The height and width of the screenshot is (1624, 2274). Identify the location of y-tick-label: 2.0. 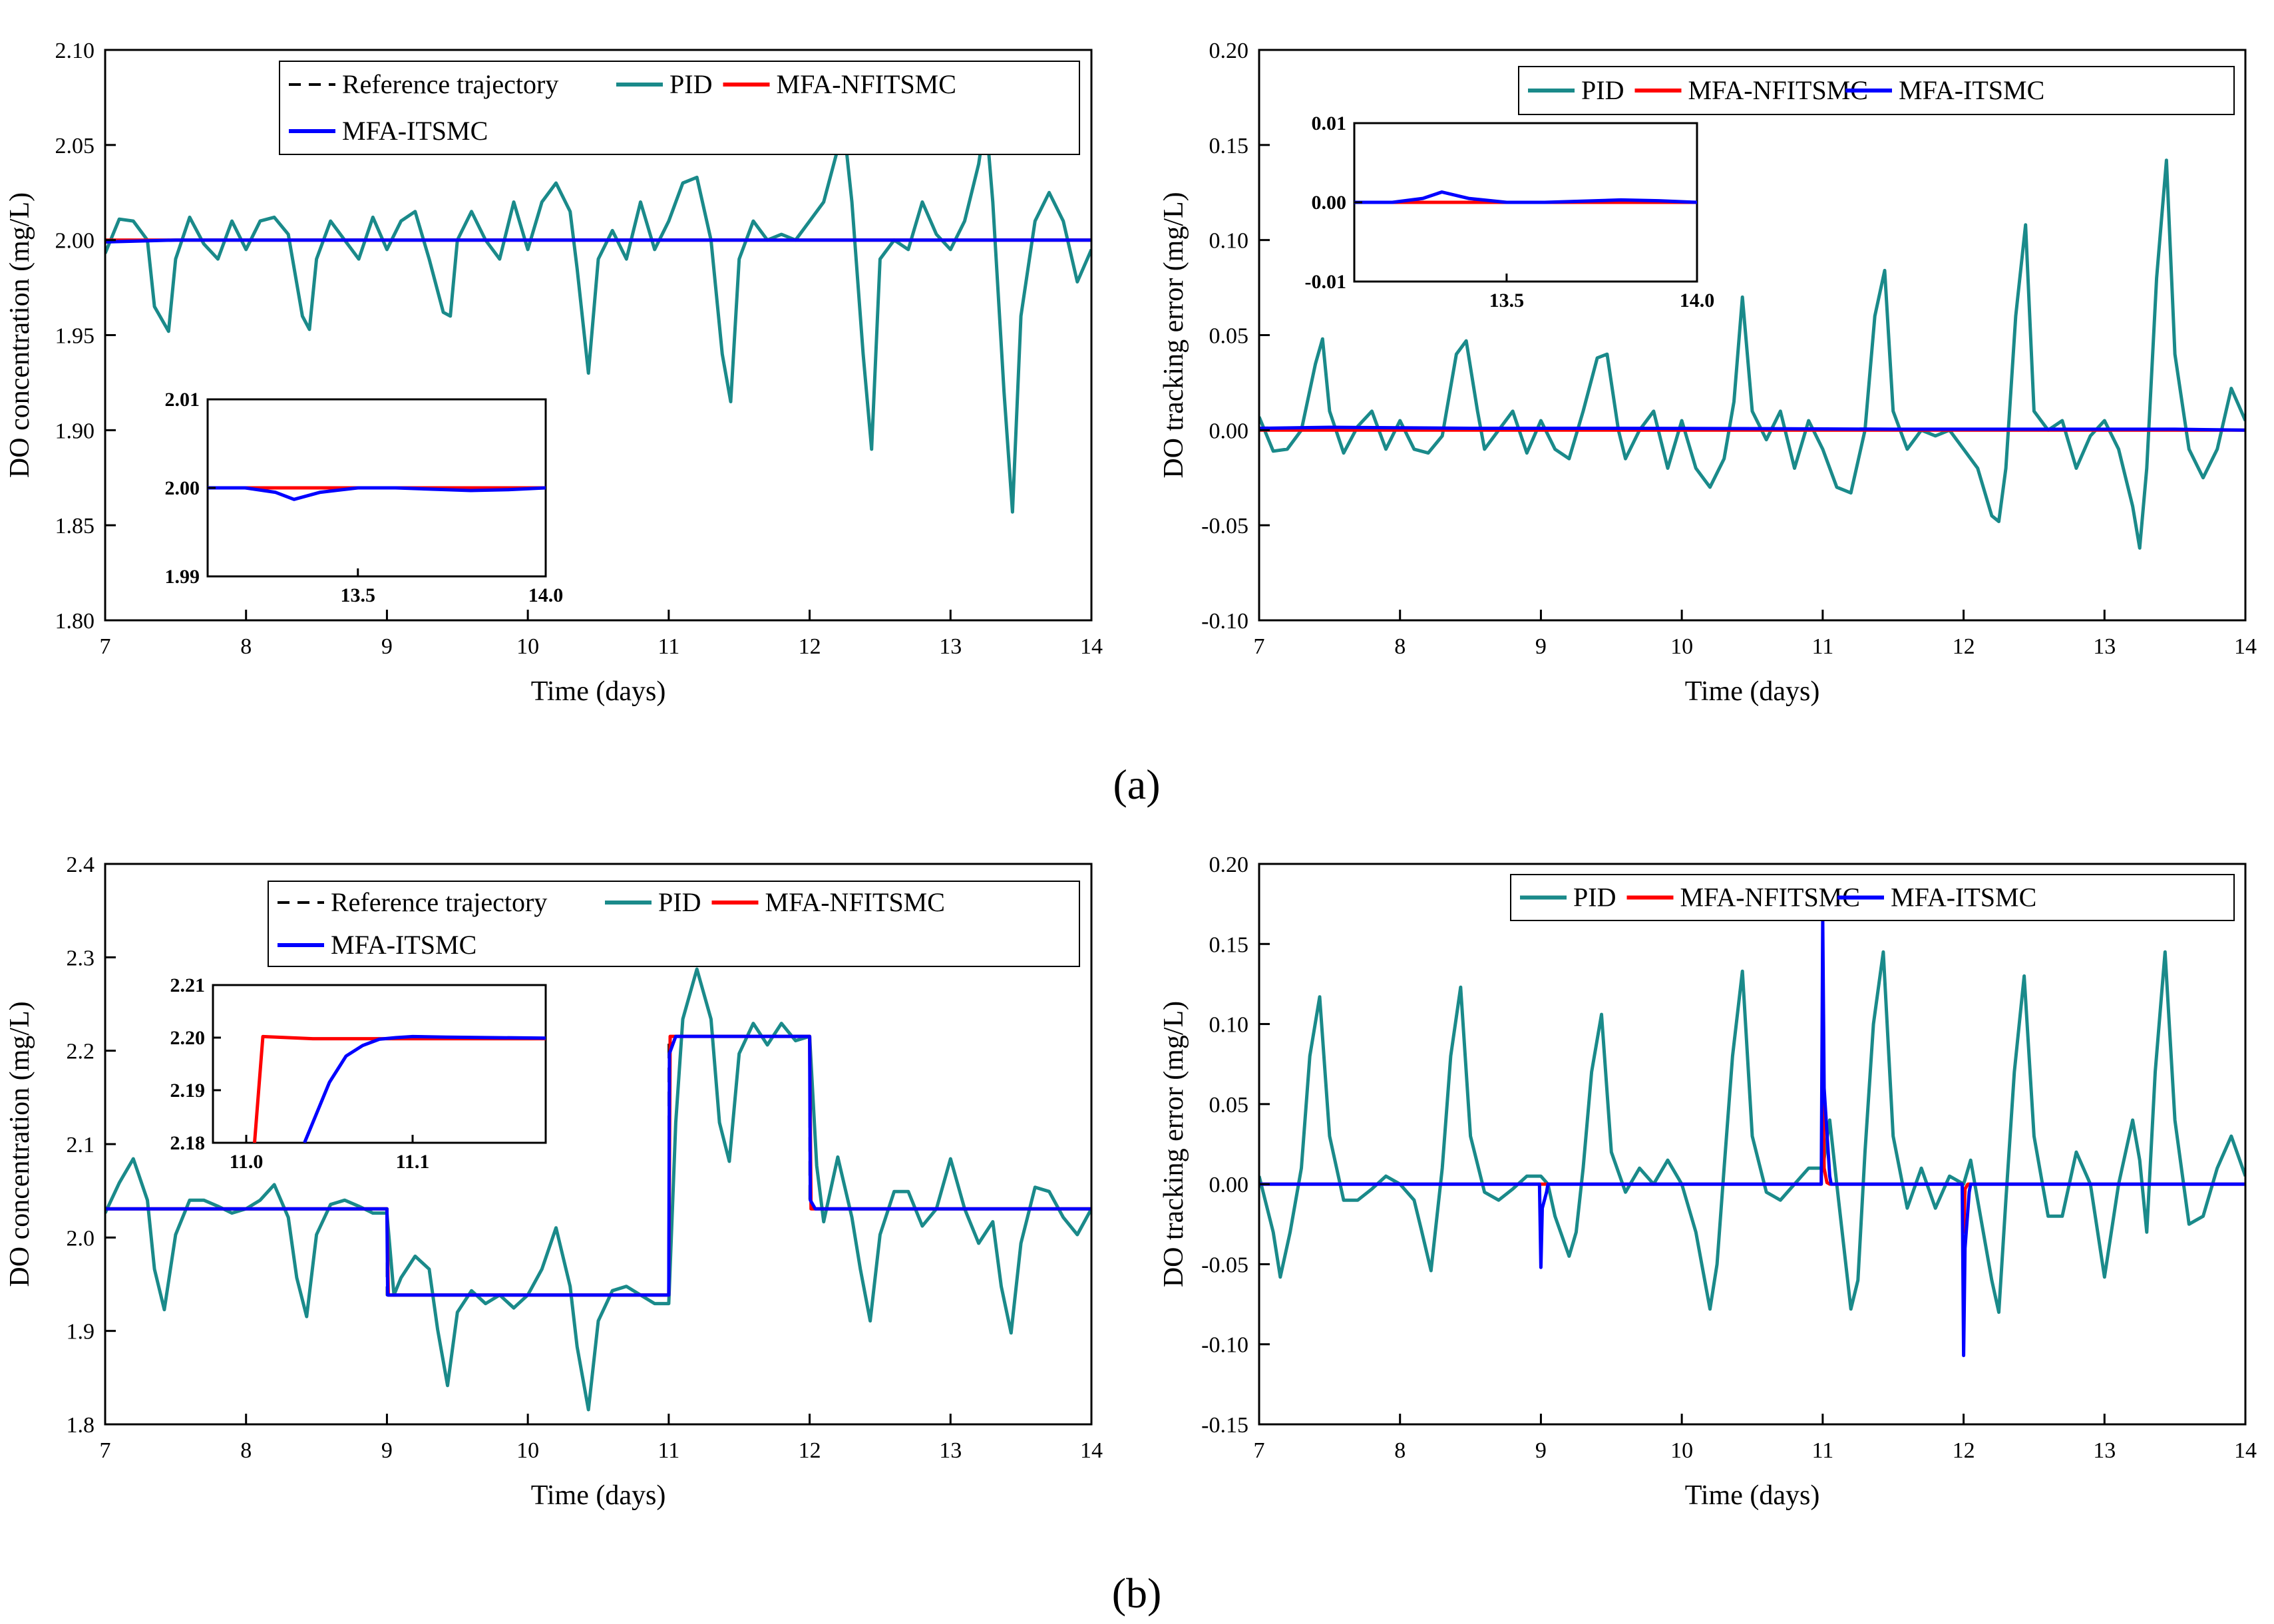
(81, 1238).